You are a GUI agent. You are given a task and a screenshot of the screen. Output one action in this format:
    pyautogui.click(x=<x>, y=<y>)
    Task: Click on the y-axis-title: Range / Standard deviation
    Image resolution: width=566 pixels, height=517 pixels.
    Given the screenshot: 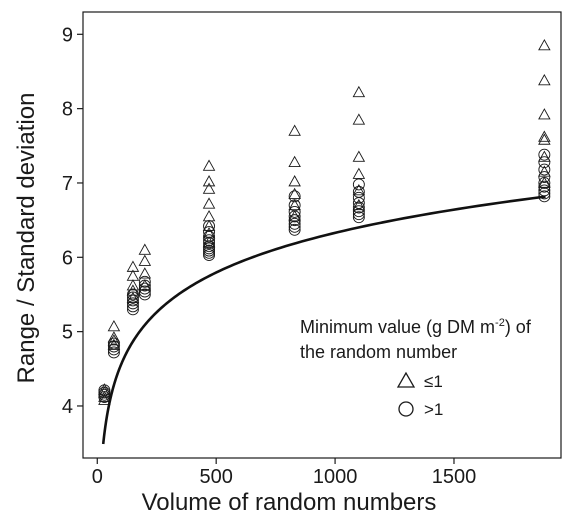 What is the action you would take?
    pyautogui.click(x=26, y=238)
    